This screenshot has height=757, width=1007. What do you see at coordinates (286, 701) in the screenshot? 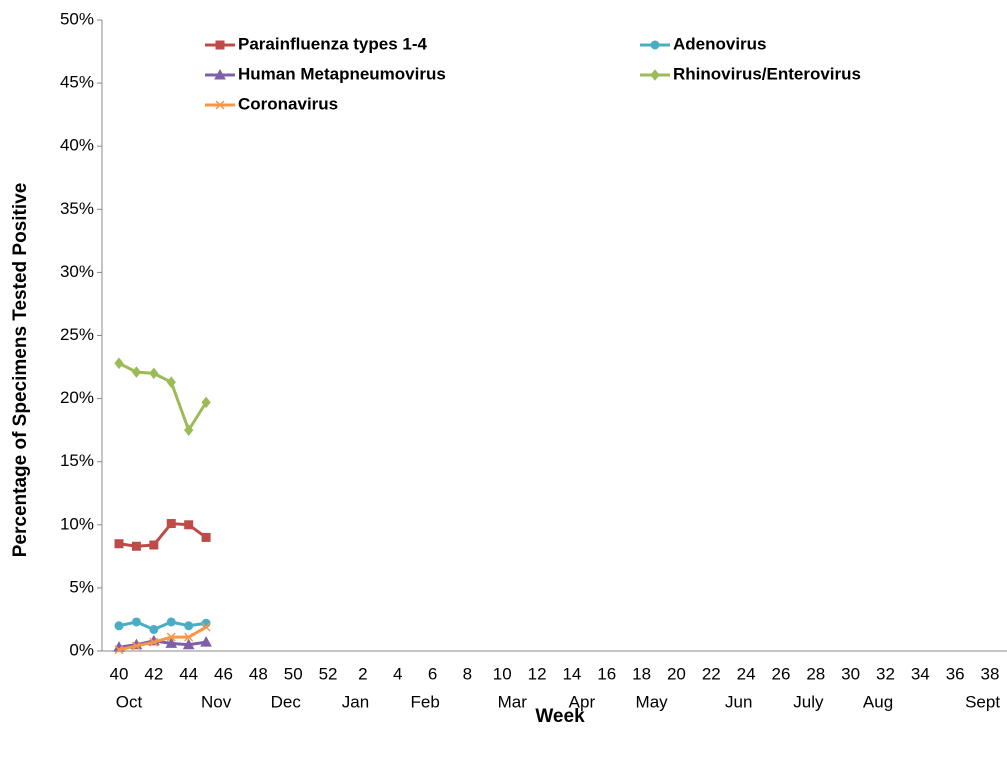
I see `month-label: Dec` at bounding box center [286, 701].